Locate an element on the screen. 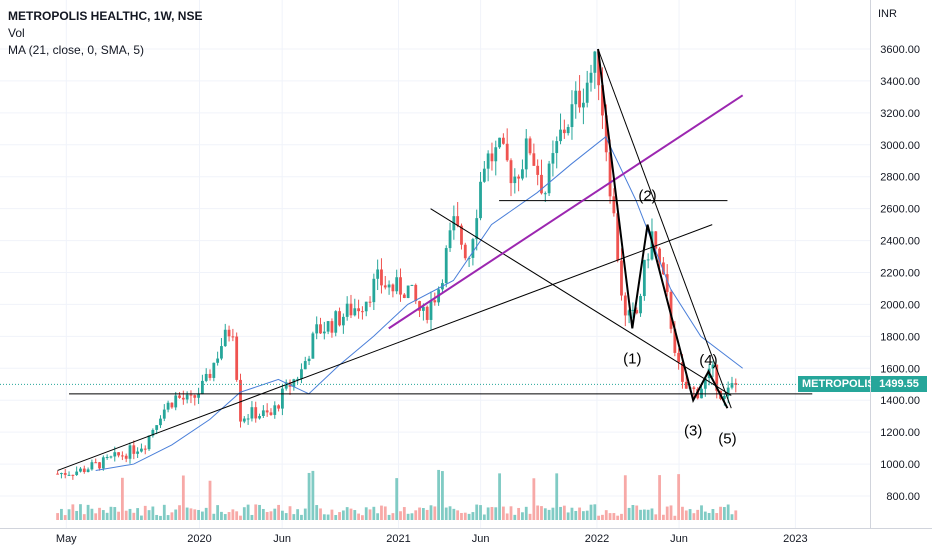 The image size is (932, 550). time-tick-label: 2020 is located at coordinates (199, 539).